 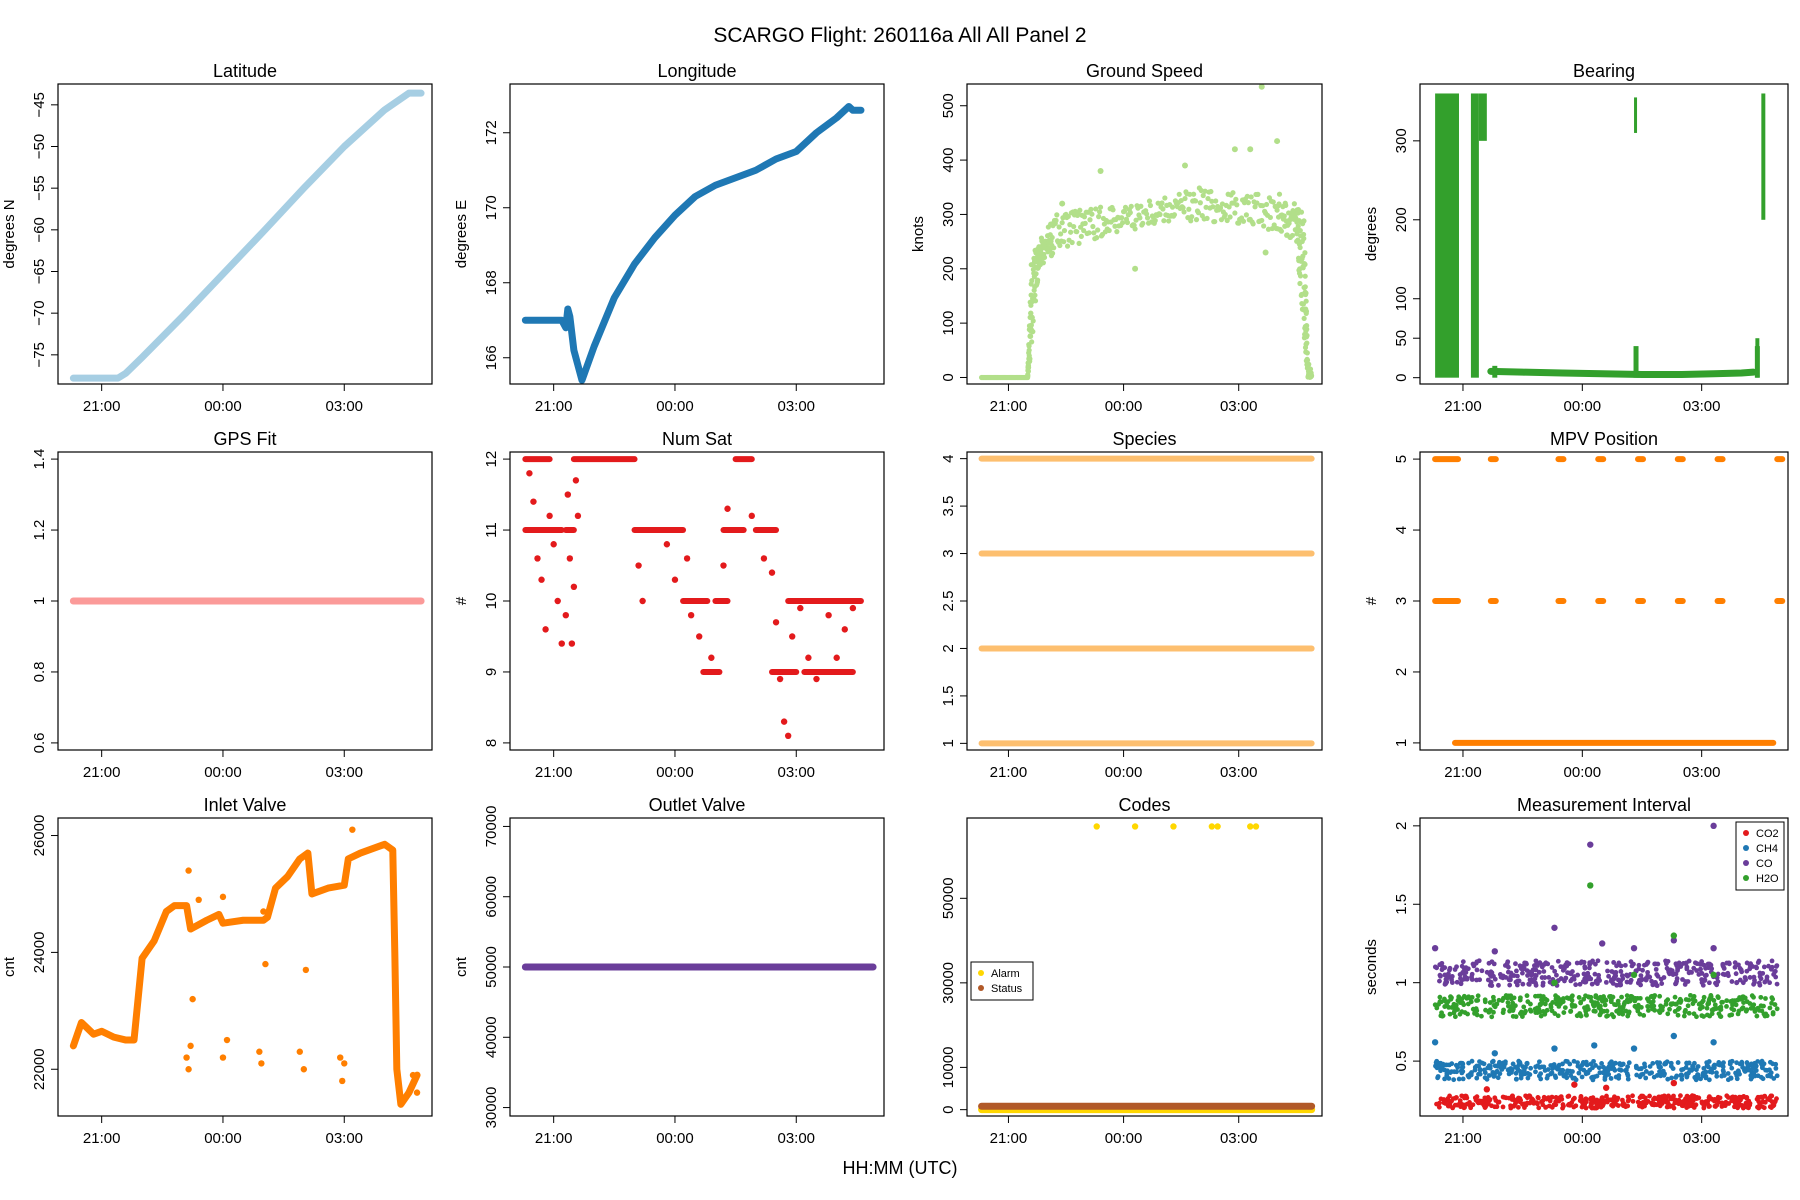 What do you see at coordinates (1606, 1095) in the screenshot?
I see `series-co2` at bounding box center [1606, 1095].